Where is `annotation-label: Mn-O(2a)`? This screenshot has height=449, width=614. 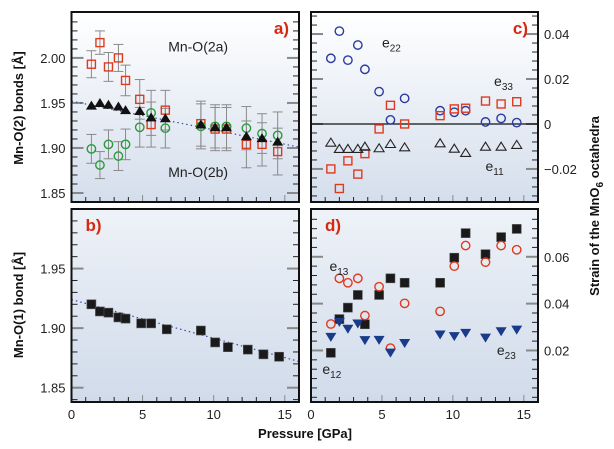 annotation-label: Mn-O(2a) is located at coordinates (198, 47).